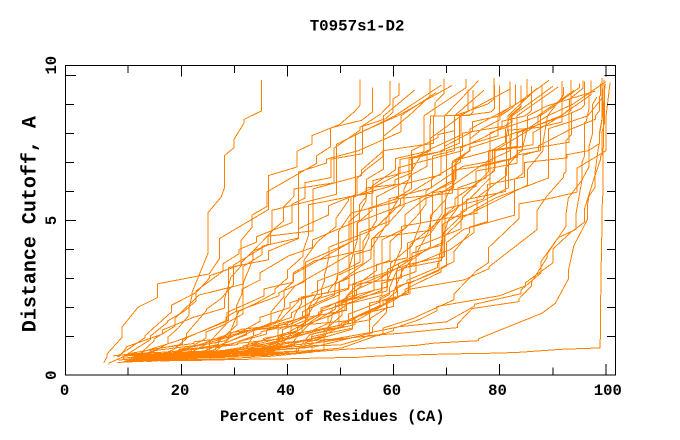  What do you see at coordinates (497, 391) in the screenshot?
I see `svg-text: 80` at bounding box center [497, 391].